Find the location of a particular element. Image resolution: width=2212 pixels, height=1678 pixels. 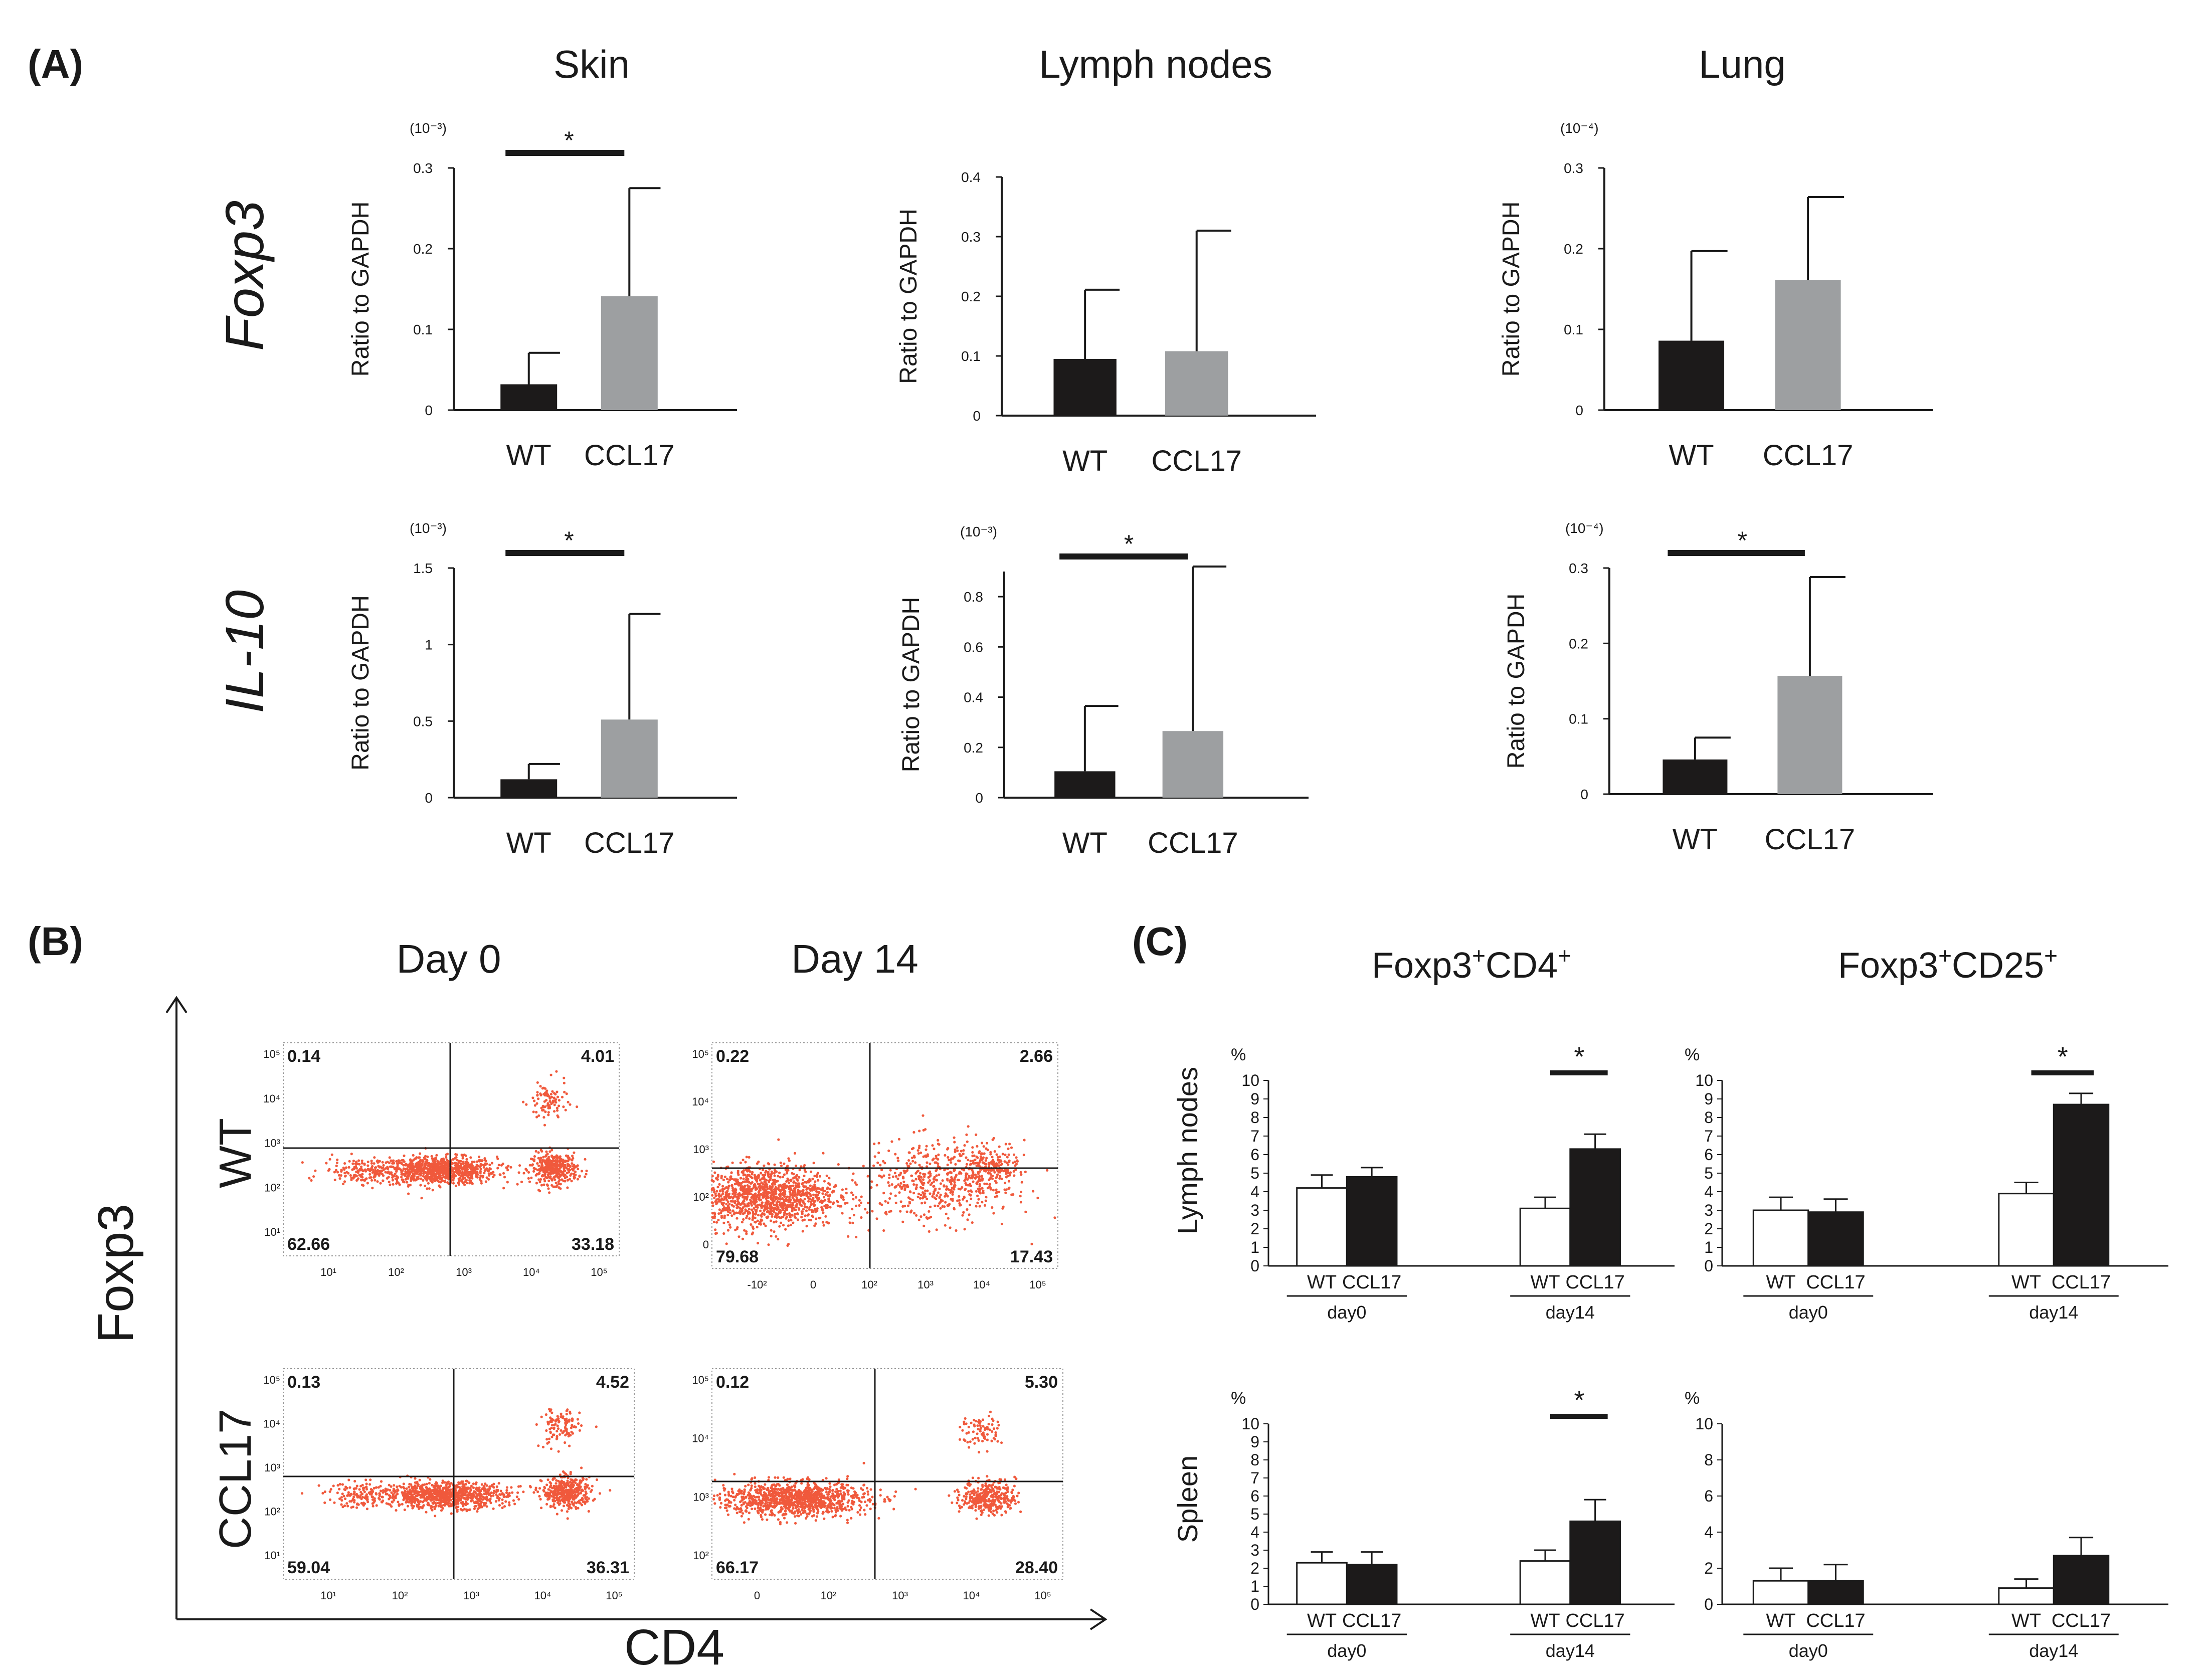

plot-frame is located at coordinates (452, 1149).